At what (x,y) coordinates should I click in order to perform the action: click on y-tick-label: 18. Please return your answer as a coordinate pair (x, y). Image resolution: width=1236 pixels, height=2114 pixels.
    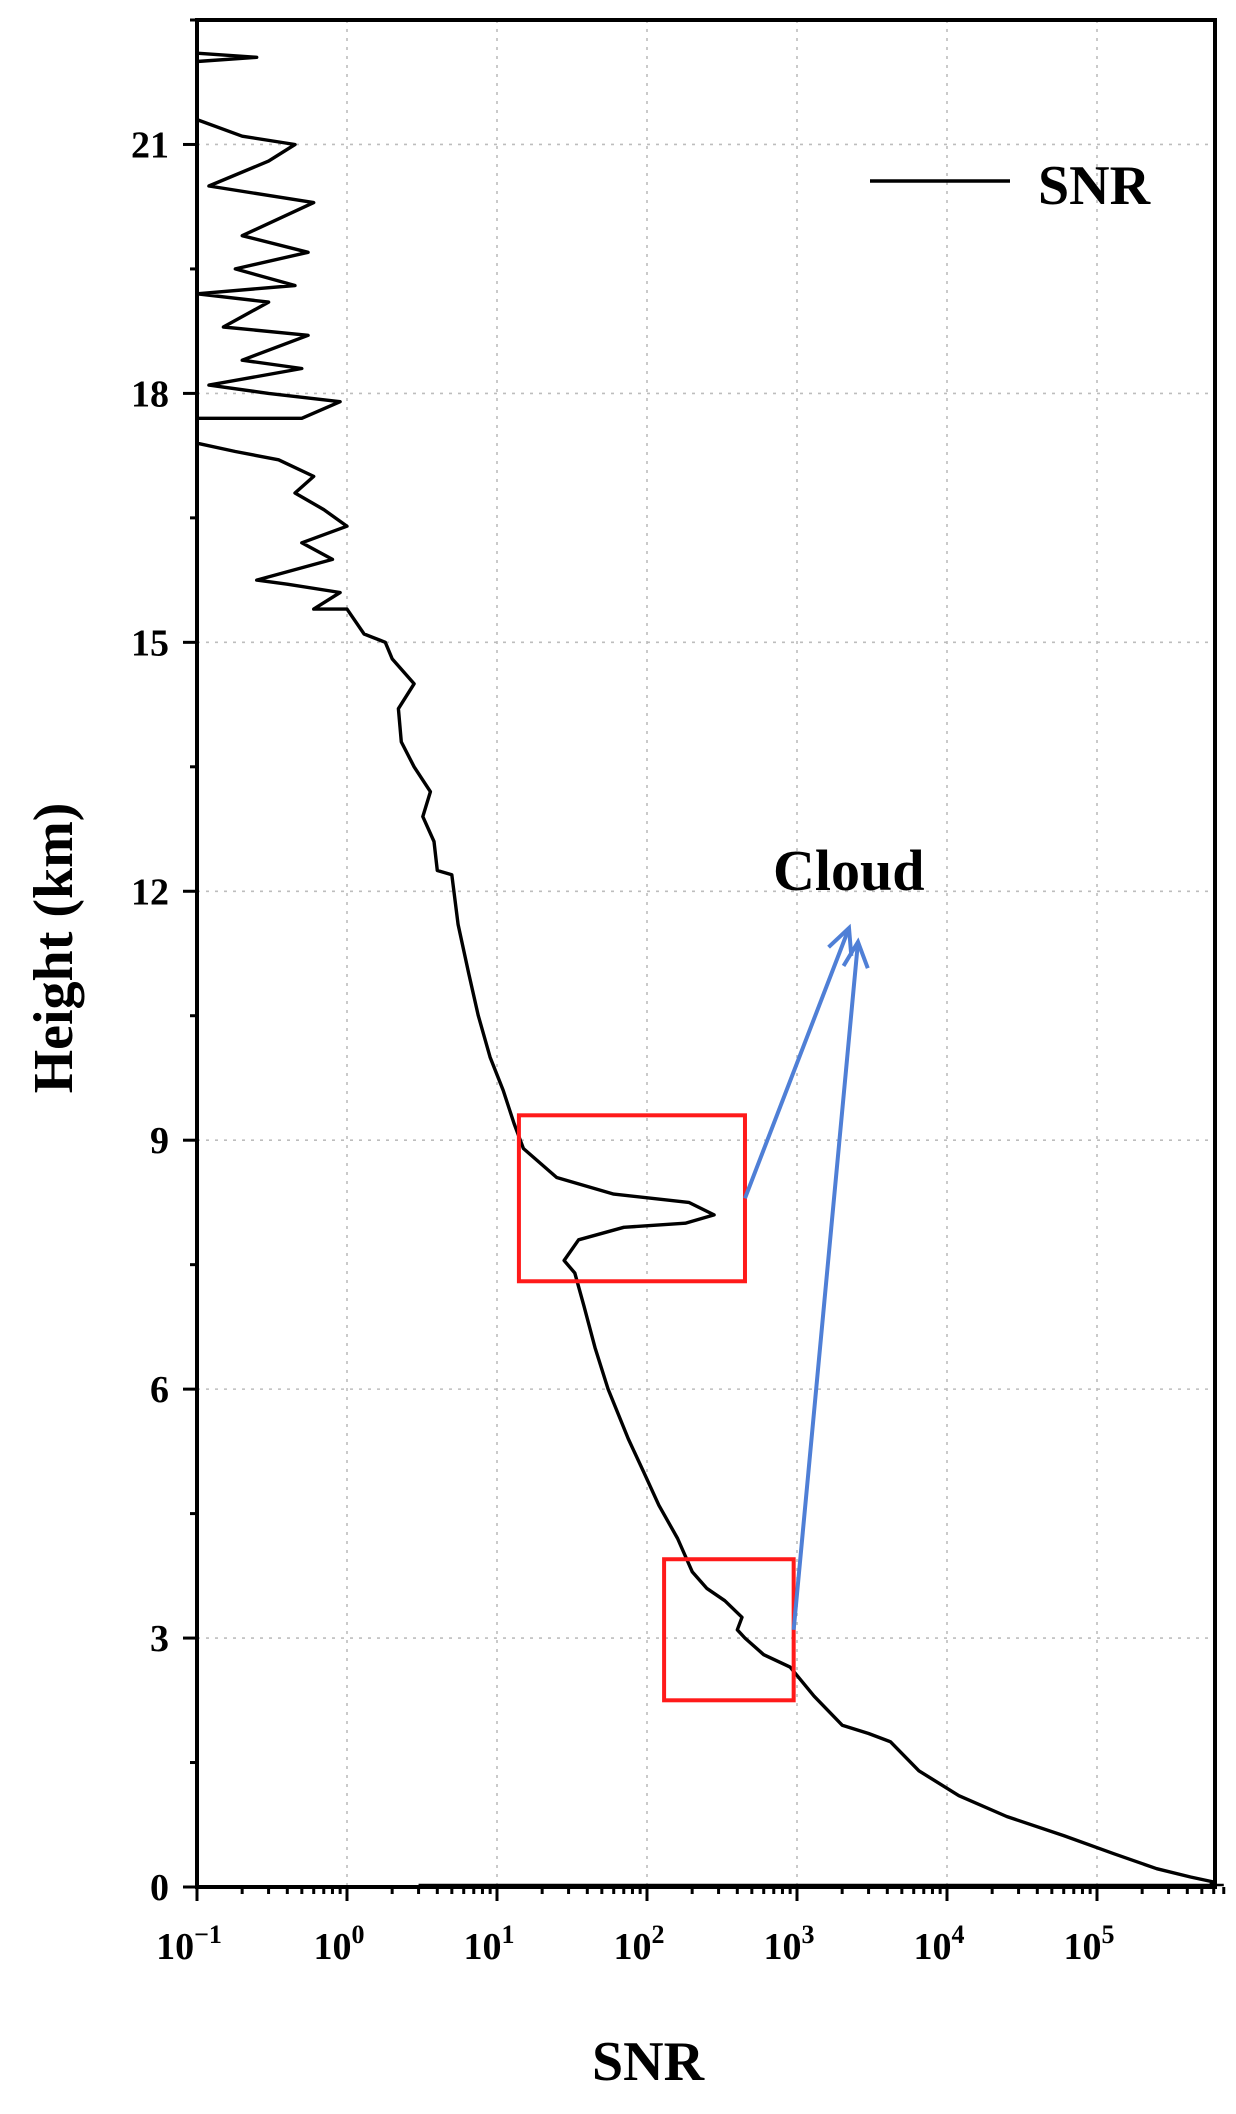
    Looking at the image, I should click on (150, 394).